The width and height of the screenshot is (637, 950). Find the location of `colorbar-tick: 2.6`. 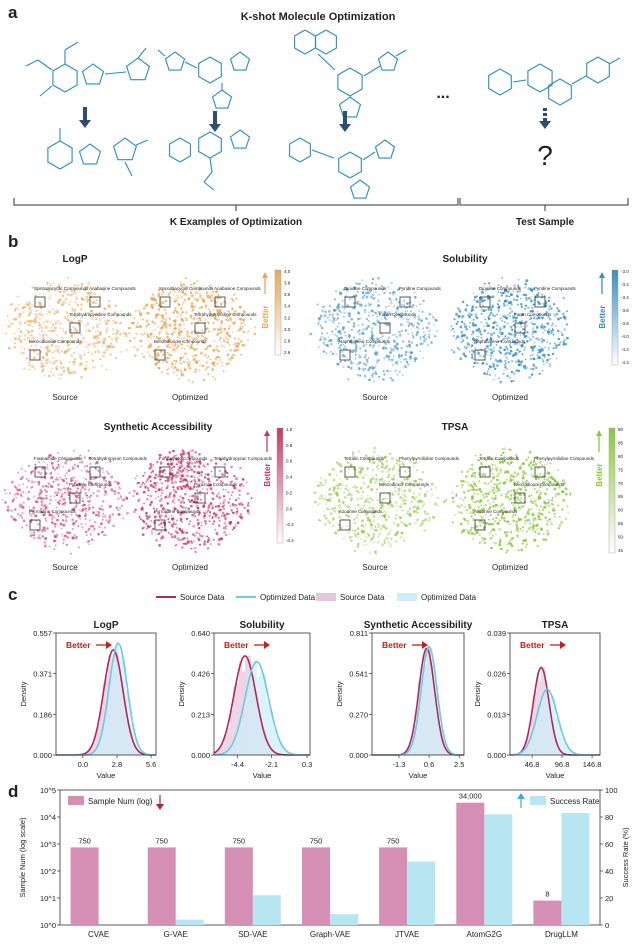

colorbar-tick: 2.6 is located at coordinates (287, 352).